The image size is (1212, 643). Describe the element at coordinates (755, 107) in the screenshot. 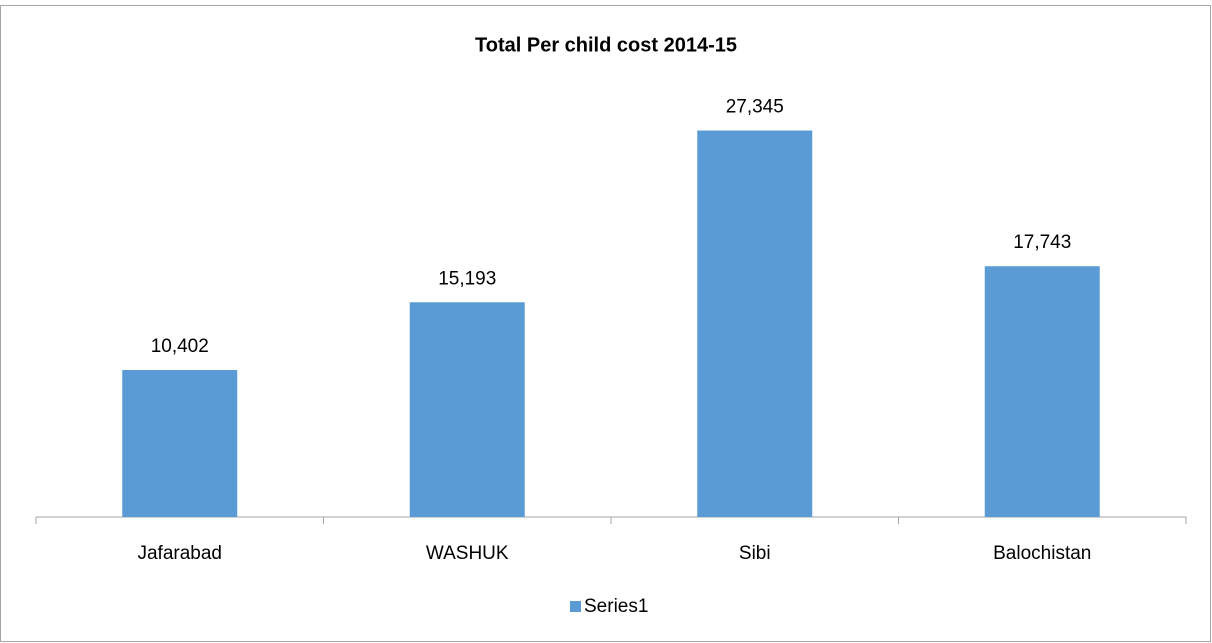

I see `value-label: 27,345` at that location.